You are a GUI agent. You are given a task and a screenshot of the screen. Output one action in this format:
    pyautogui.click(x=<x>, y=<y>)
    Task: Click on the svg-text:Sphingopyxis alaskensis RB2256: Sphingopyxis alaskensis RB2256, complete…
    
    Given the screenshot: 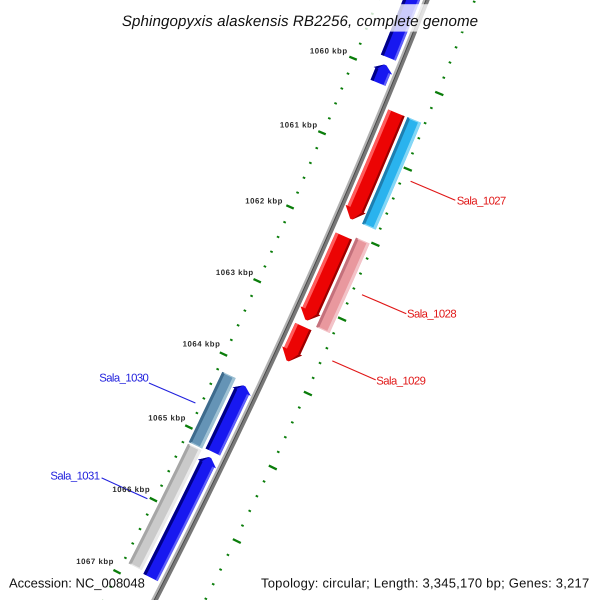 What is the action you would take?
    pyautogui.click(x=300, y=21)
    